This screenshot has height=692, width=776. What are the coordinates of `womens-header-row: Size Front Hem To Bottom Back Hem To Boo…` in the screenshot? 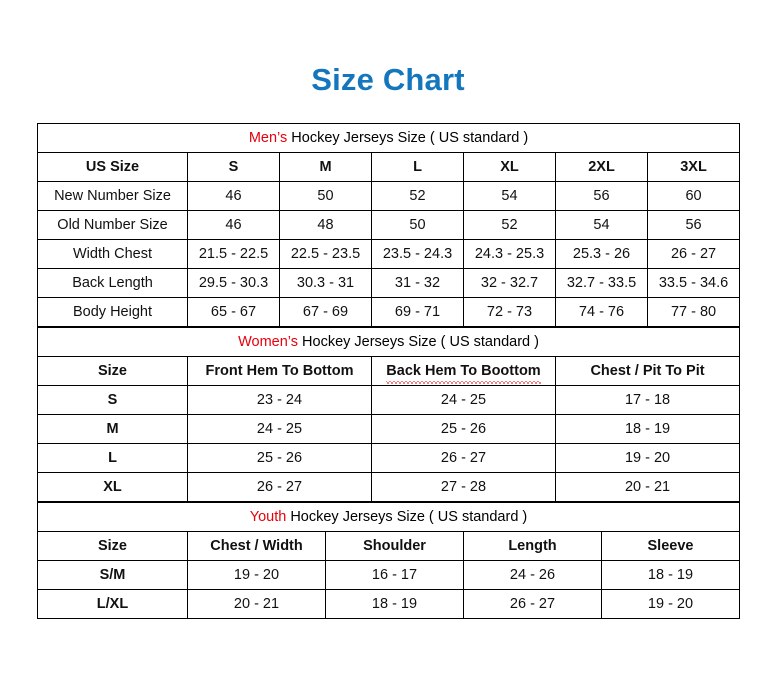 It's located at (389, 371).